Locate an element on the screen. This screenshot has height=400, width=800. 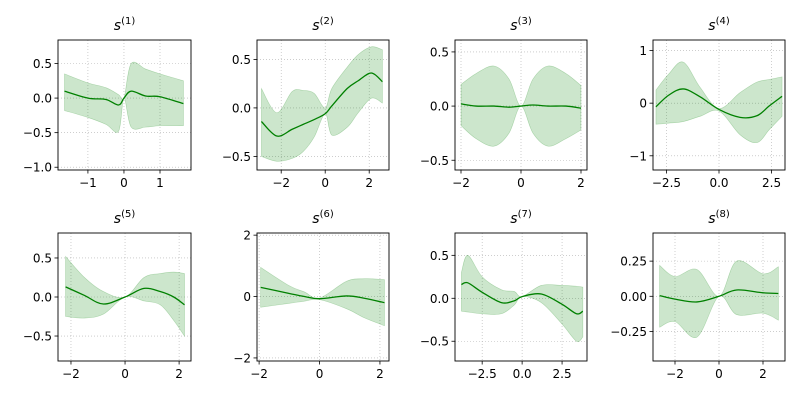
y-tick-label: −1 is located at coordinates (638, 156).